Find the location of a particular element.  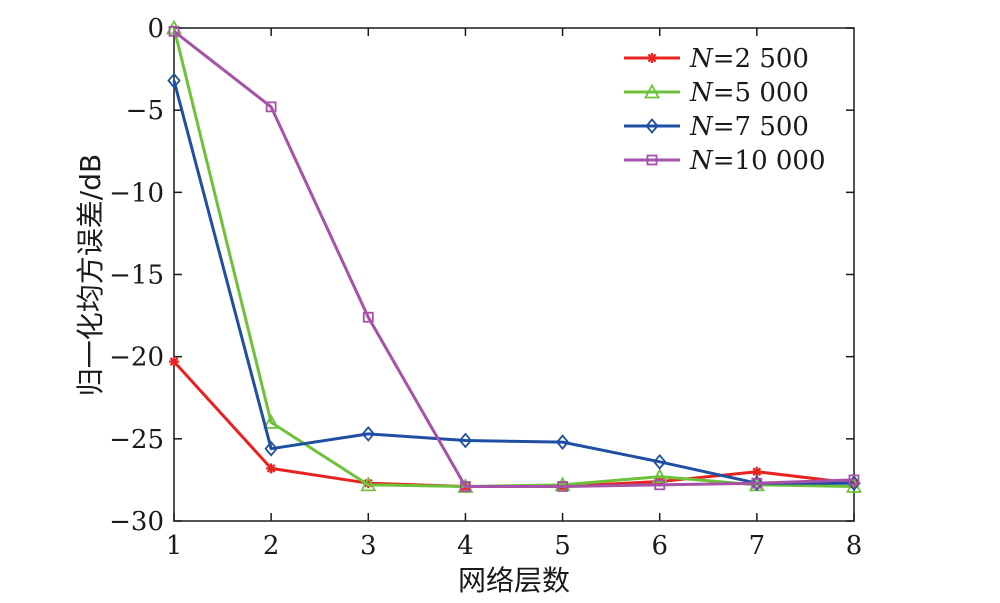

x-tick-label: 4 is located at coordinates (465, 546).